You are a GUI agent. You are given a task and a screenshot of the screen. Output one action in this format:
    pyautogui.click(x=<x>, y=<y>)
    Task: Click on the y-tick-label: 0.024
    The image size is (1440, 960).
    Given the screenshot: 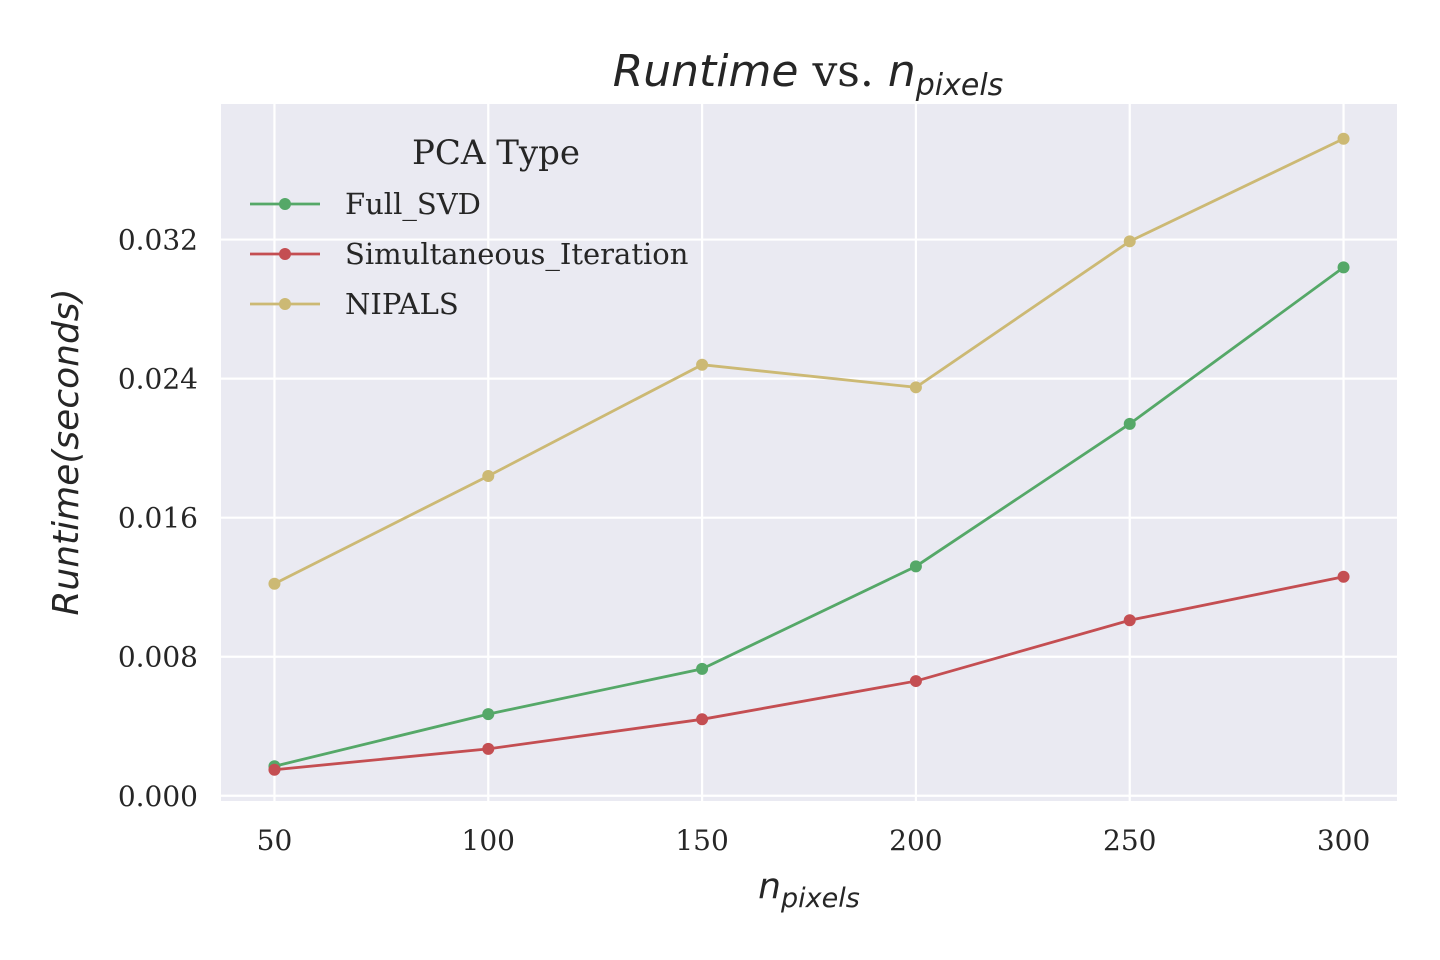 What is the action you would take?
    pyautogui.click(x=158, y=379)
    